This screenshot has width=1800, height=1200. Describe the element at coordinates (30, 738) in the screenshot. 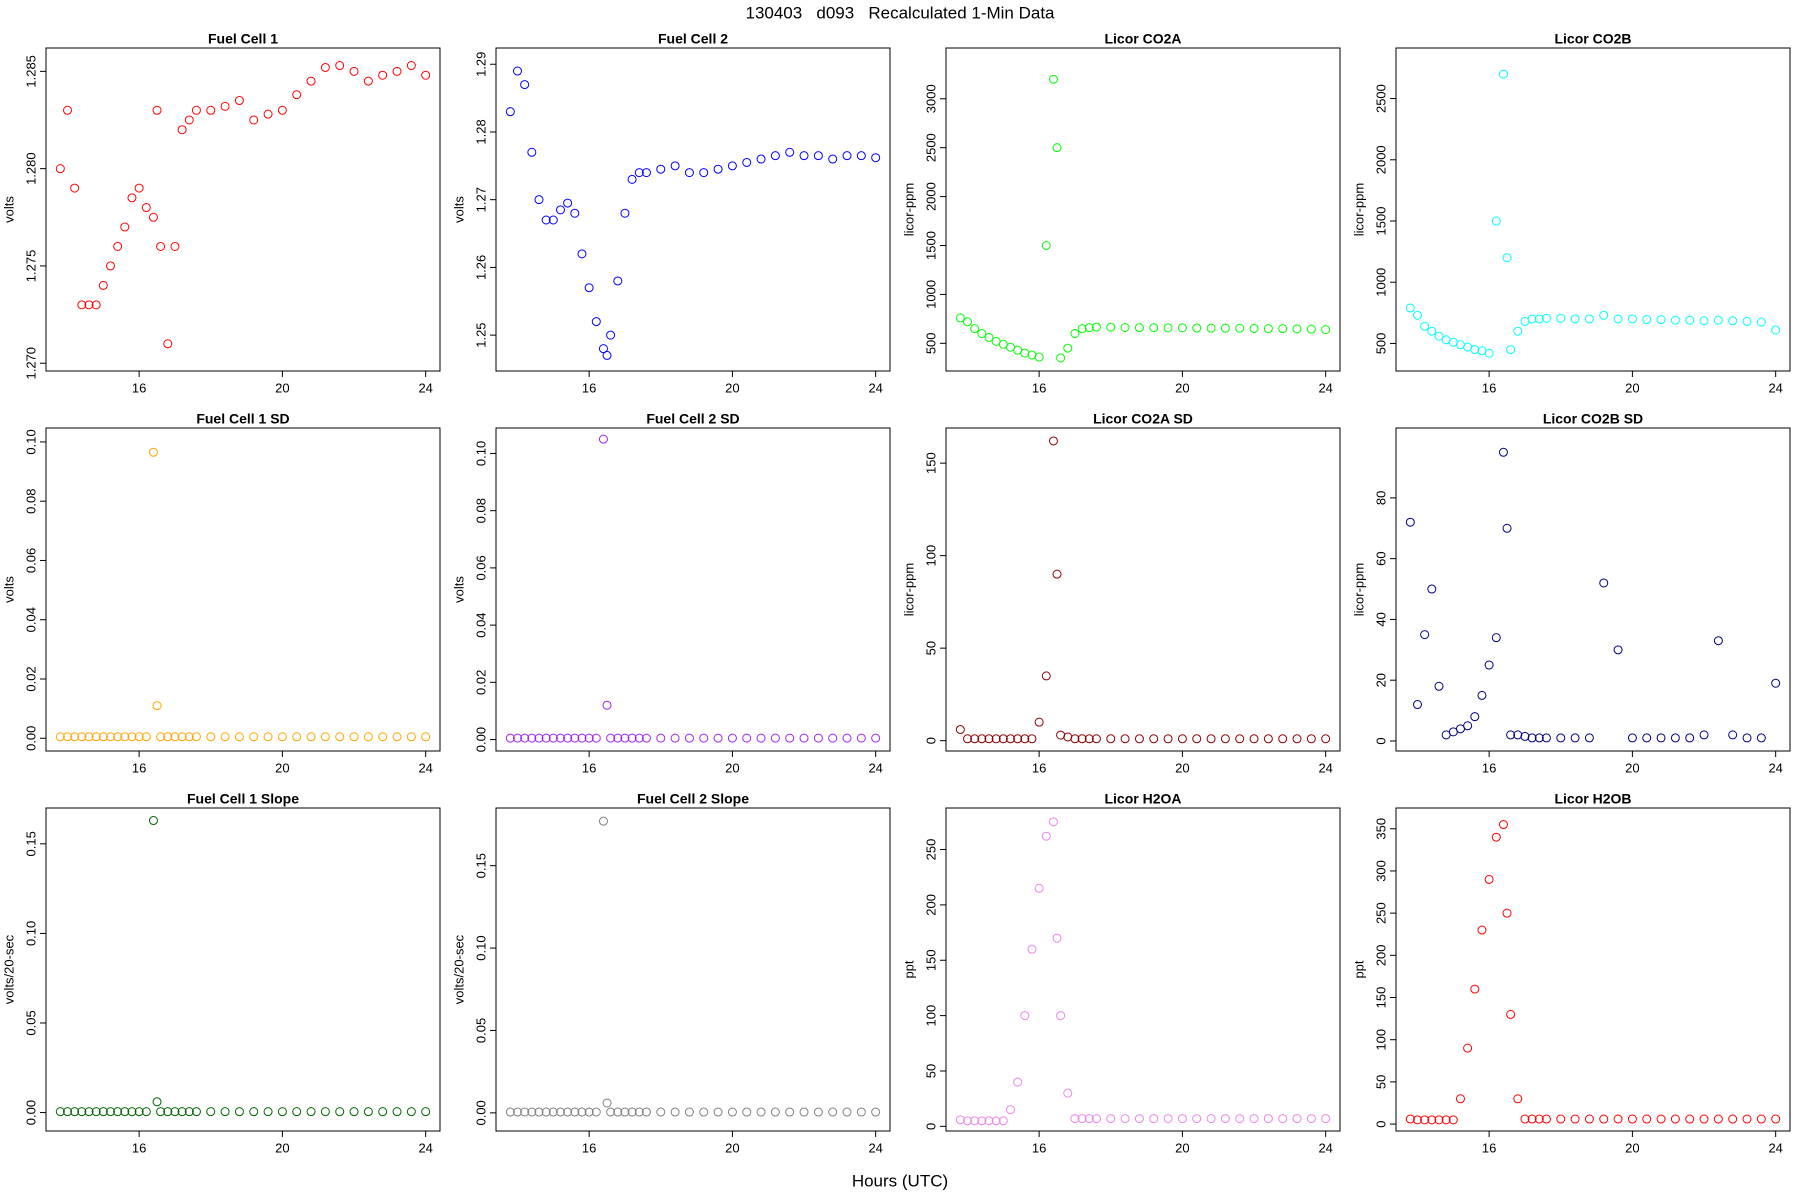

I see `y-tick-label: 0.00` at that location.